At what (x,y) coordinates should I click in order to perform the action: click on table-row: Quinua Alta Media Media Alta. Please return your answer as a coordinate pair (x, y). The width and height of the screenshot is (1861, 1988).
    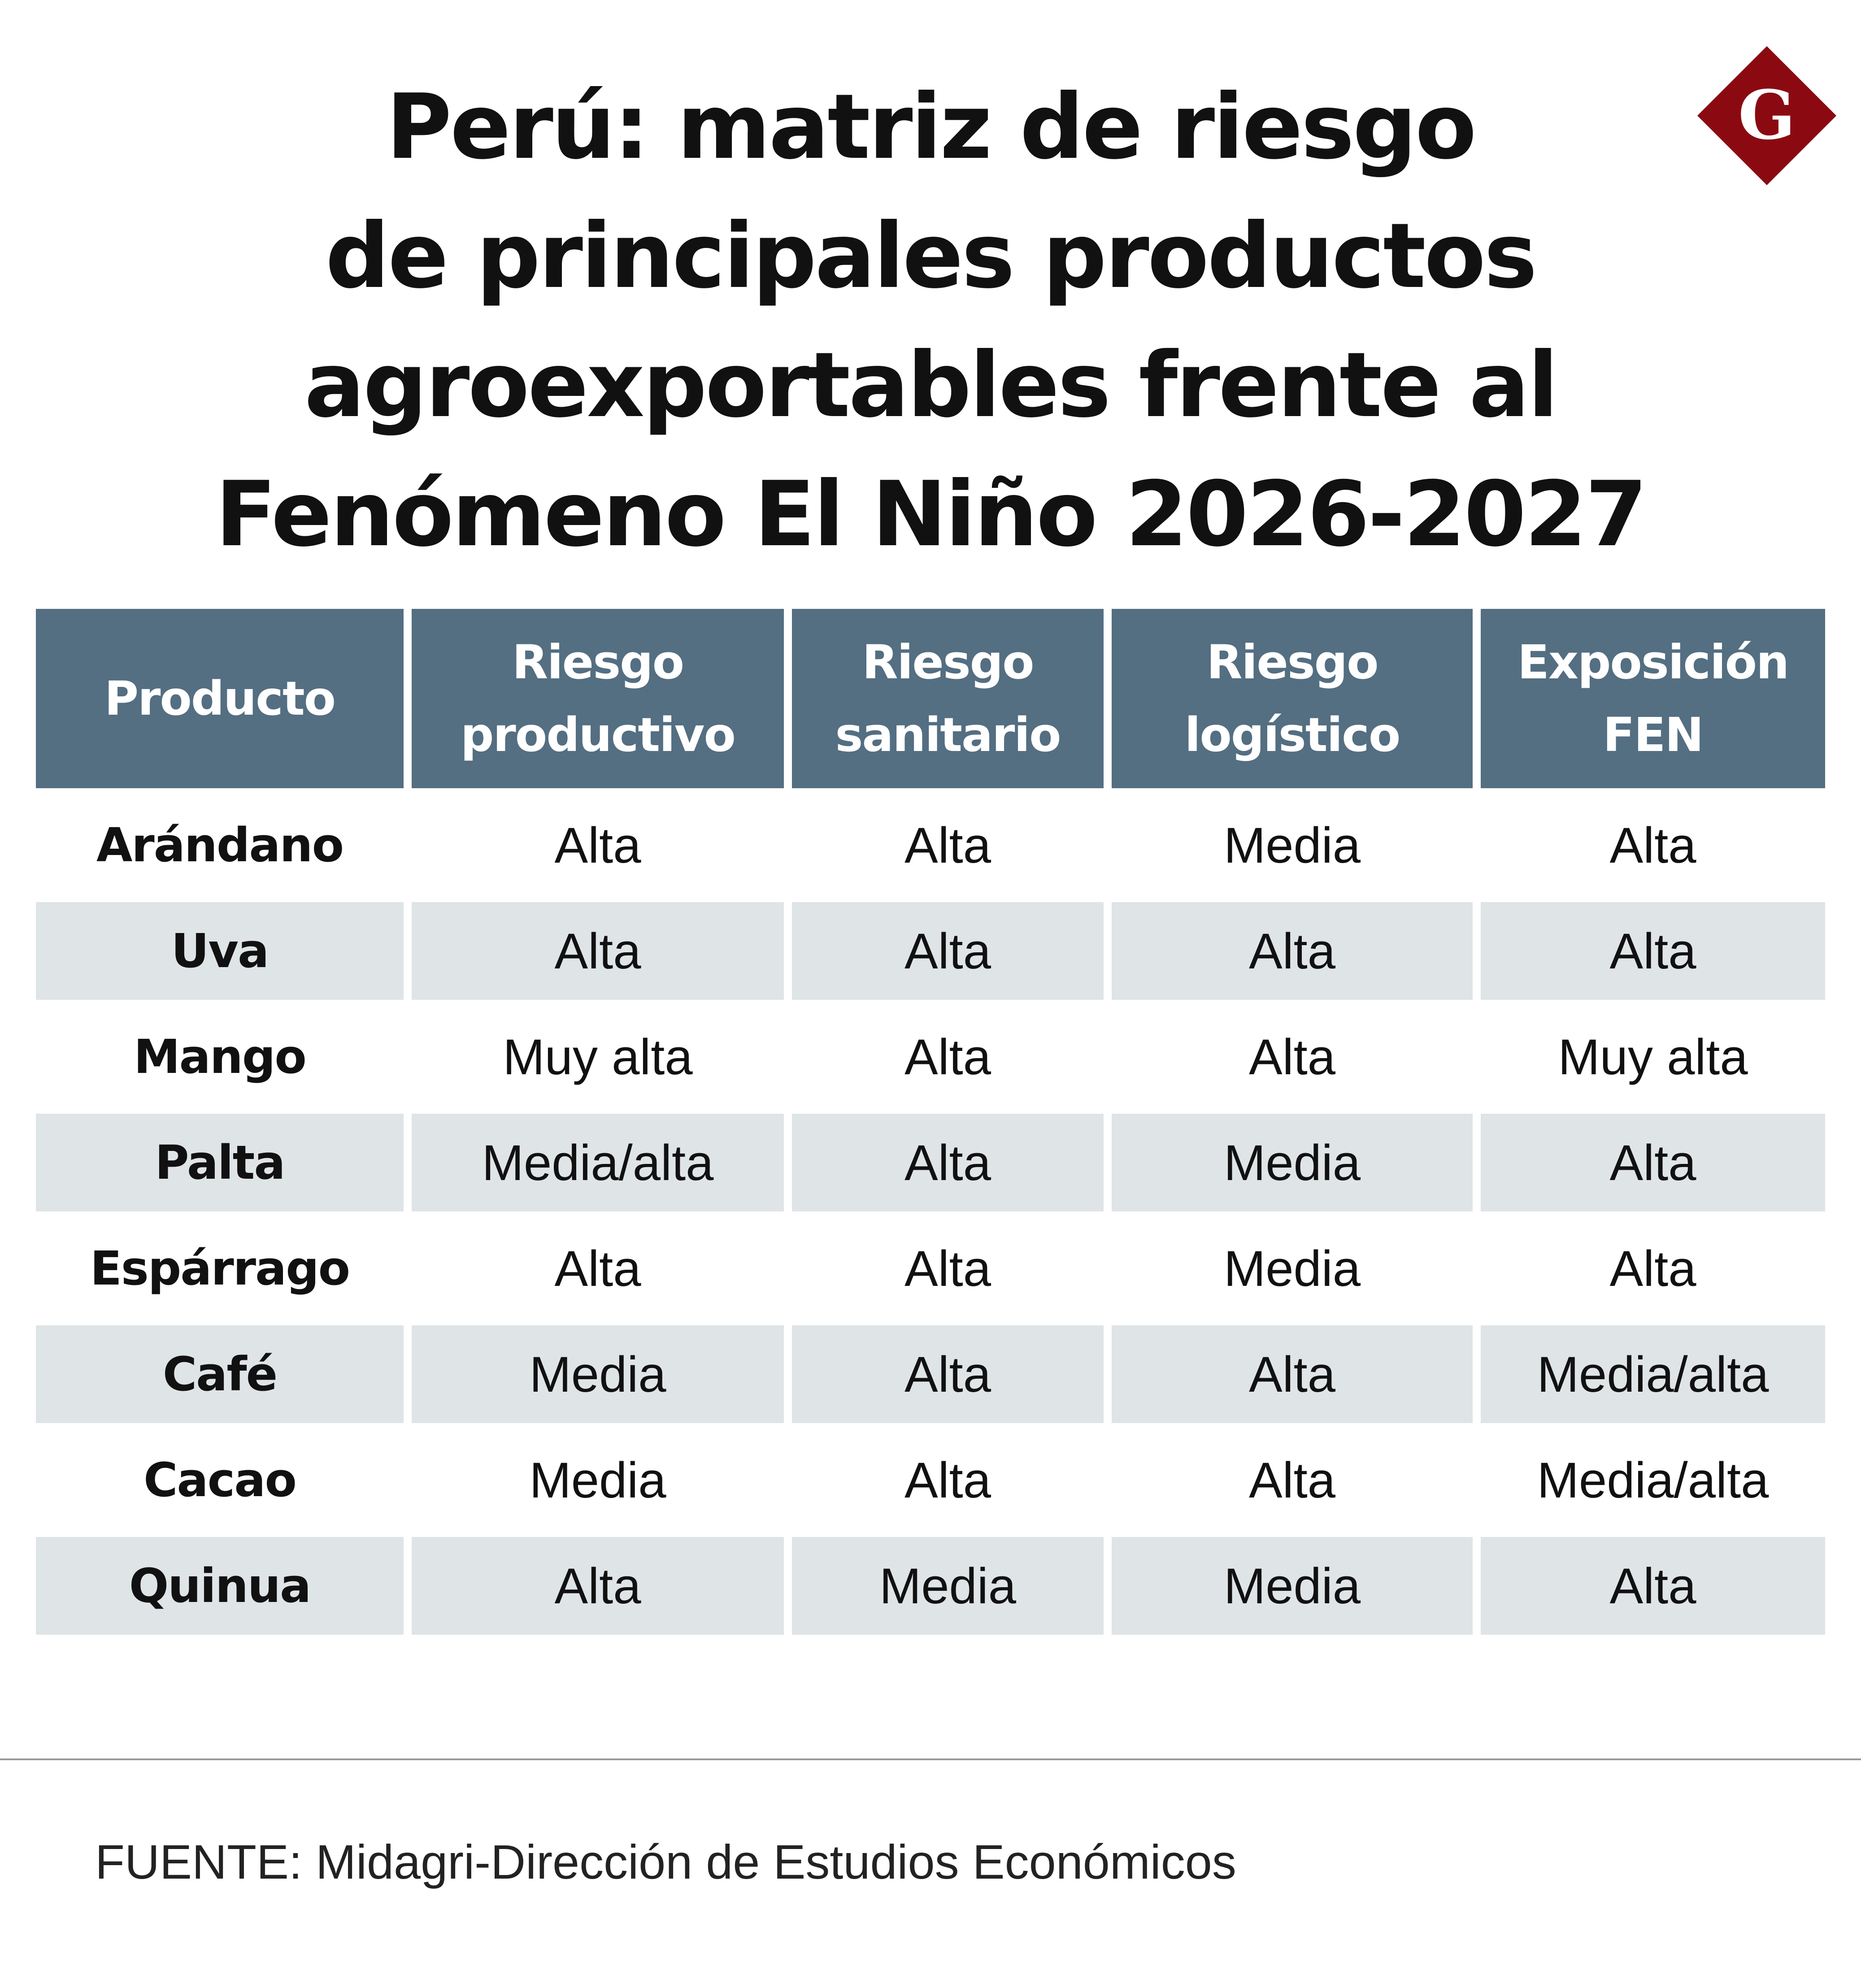
    Looking at the image, I should click on (930, 1586).